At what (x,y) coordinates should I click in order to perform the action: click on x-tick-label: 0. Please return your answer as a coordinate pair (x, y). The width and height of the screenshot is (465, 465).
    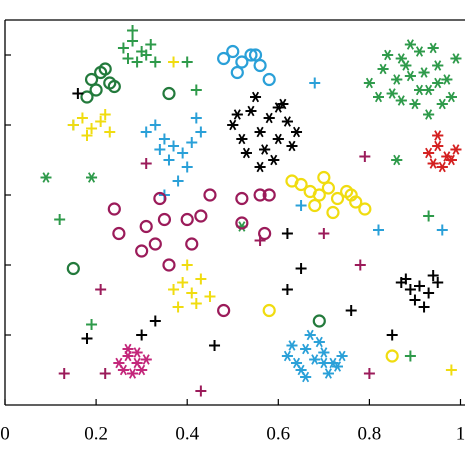
    Looking at the image, I should click on (5, 433).